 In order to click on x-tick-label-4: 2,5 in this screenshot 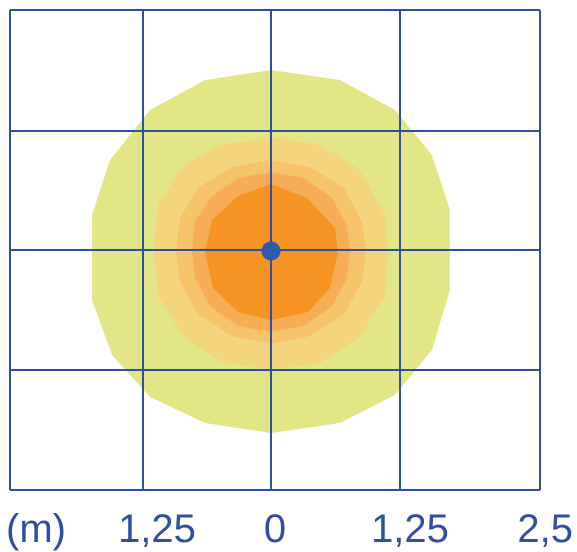, I will do `click(545, 529)`.